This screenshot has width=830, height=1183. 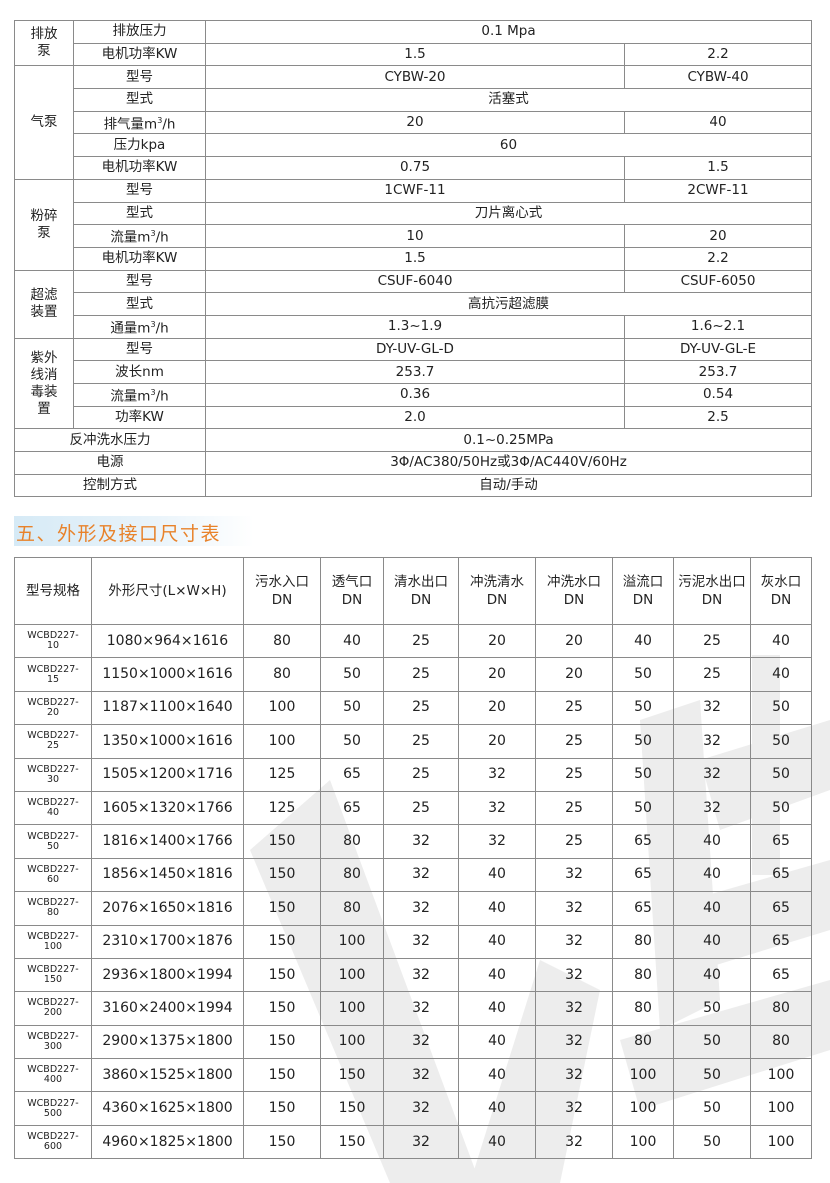 I want to click on model-cell: WCBD227- 500, so click(x=53, y=1108).